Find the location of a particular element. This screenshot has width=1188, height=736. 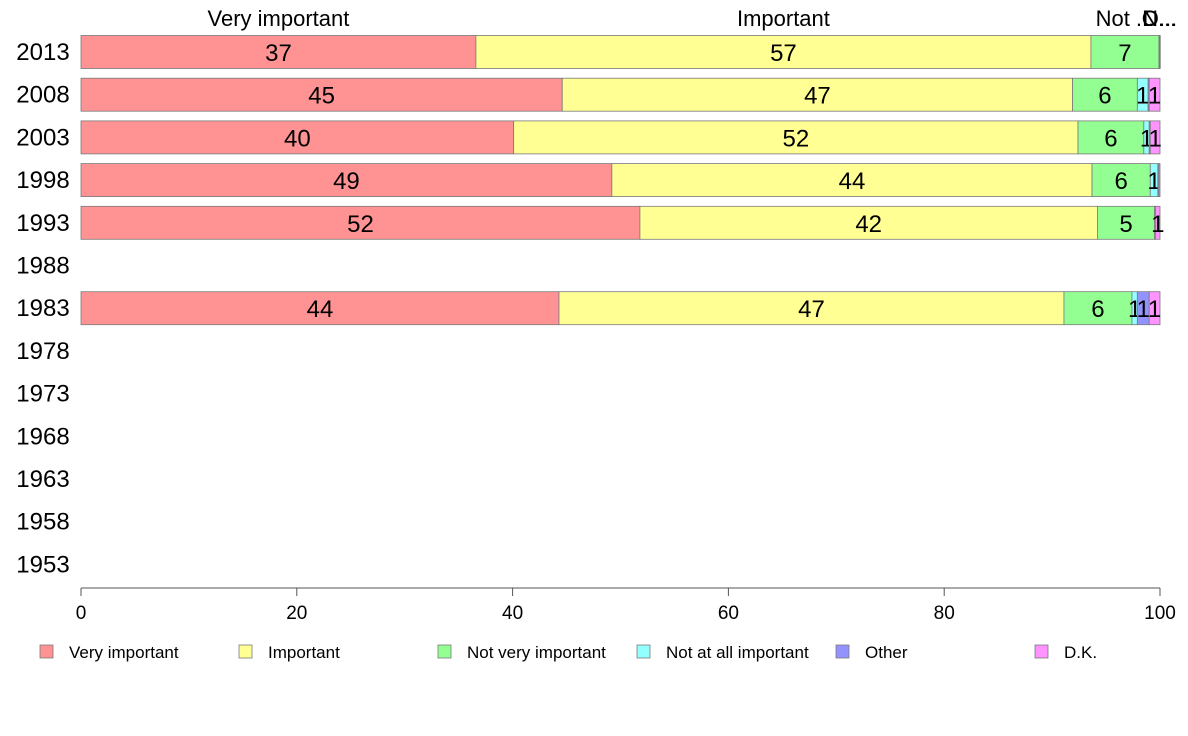

year-label-1998: 1998 is located at coordinates (42, 180).